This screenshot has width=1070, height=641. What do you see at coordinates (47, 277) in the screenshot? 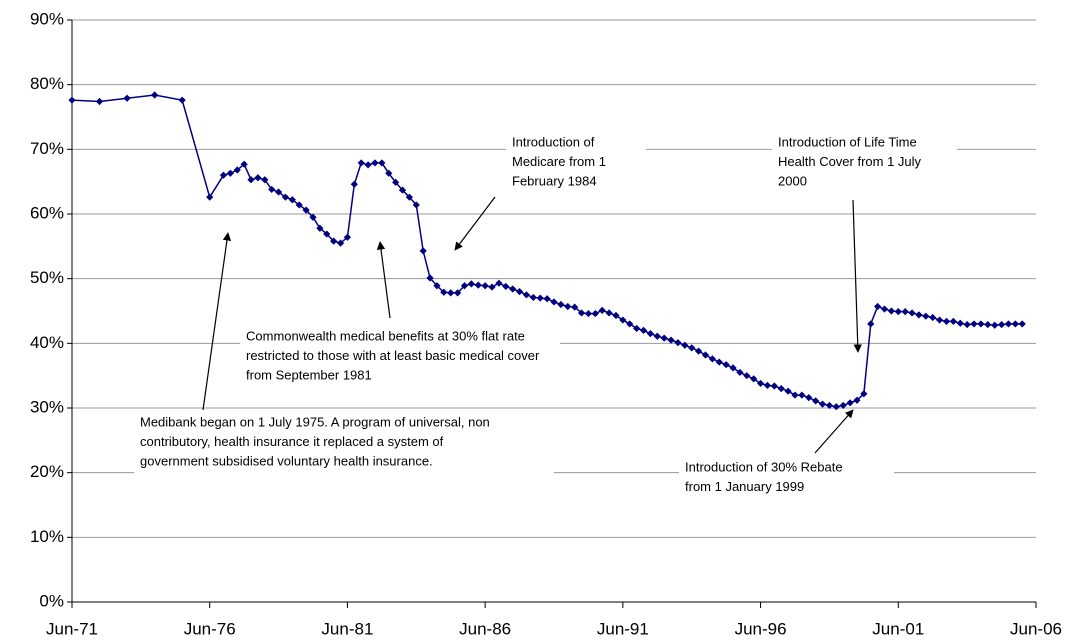
I see `y-tick-label: 50%` at bounding box center [47, 277].